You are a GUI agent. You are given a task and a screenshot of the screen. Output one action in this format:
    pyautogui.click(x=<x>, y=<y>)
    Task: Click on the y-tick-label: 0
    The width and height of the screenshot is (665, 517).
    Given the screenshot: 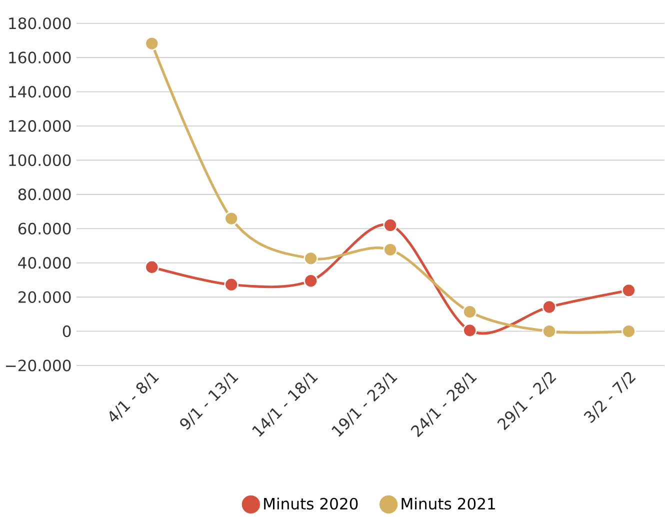 What is the action you would take?
    pyautogui.click(x=66, y=332)
    